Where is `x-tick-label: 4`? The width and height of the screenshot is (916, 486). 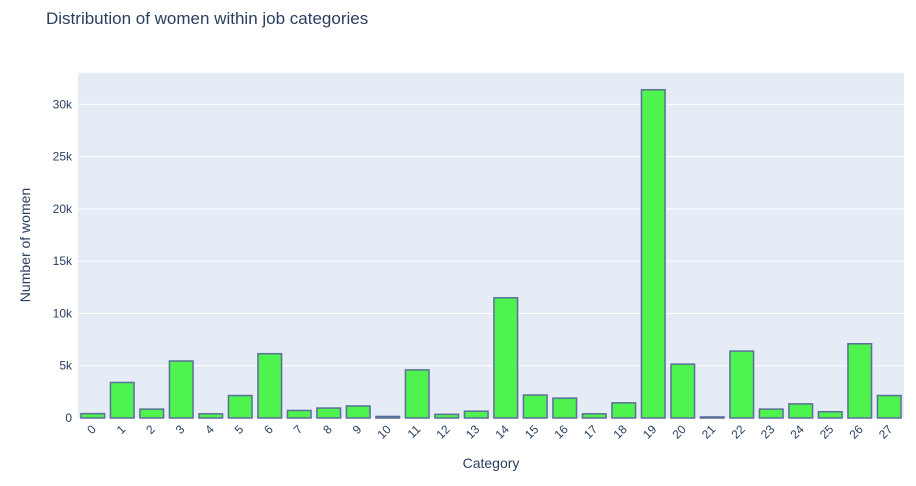 x-tick-label: 4 is located at coordinates (209, 429).